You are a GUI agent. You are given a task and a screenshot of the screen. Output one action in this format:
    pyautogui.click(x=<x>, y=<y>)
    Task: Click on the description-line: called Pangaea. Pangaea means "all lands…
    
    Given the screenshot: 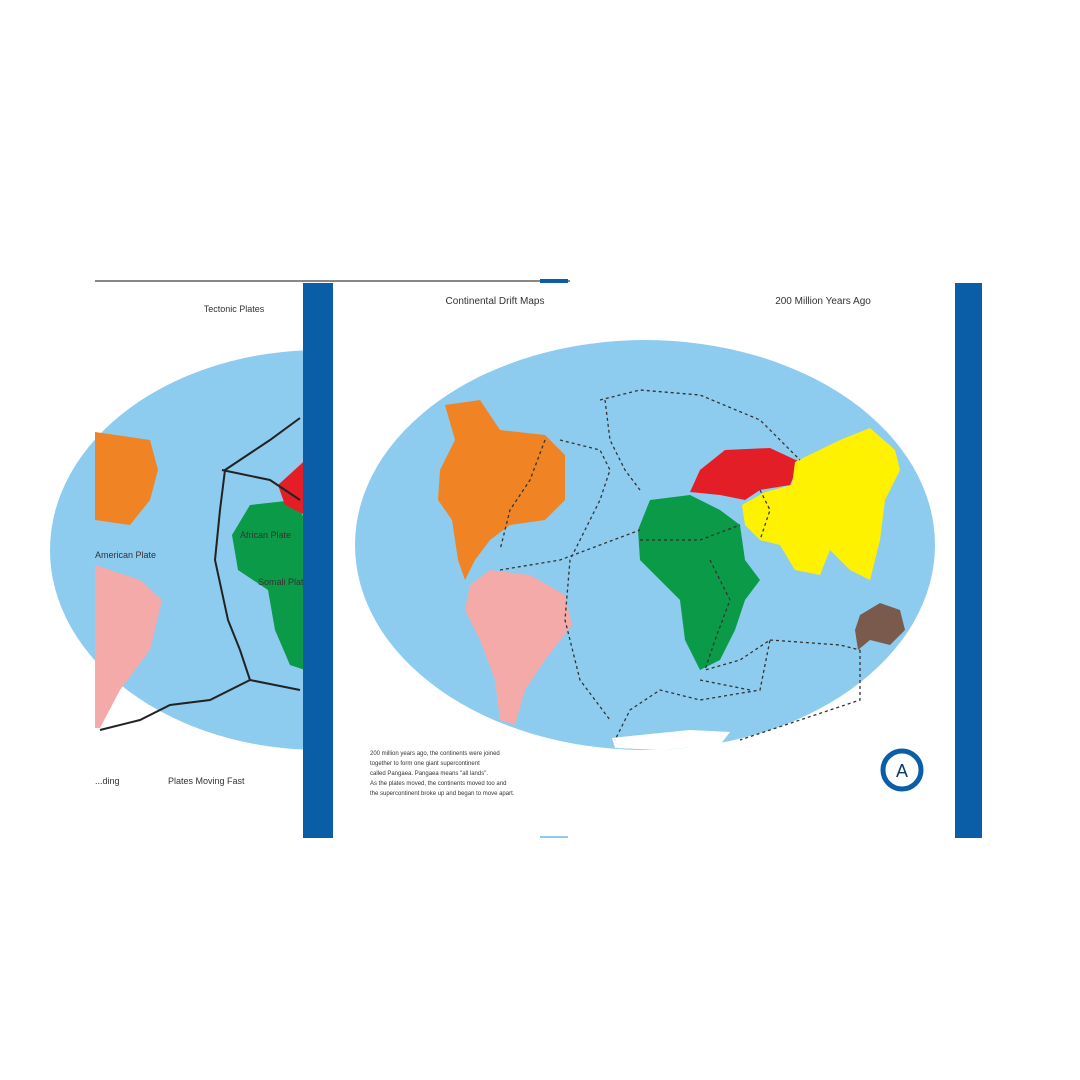 What is the action you would take?
    pyautogui.click(x=429, y=774)
    